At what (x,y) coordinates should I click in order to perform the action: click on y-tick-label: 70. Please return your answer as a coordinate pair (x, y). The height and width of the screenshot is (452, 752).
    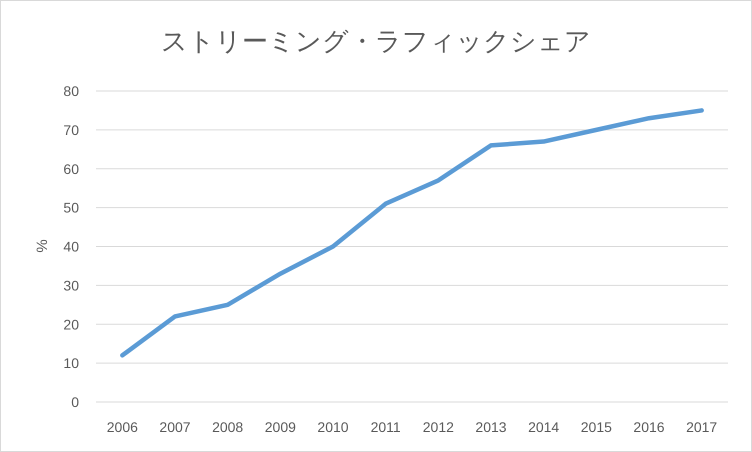
    Looking at the image, I should click on (71, 130).